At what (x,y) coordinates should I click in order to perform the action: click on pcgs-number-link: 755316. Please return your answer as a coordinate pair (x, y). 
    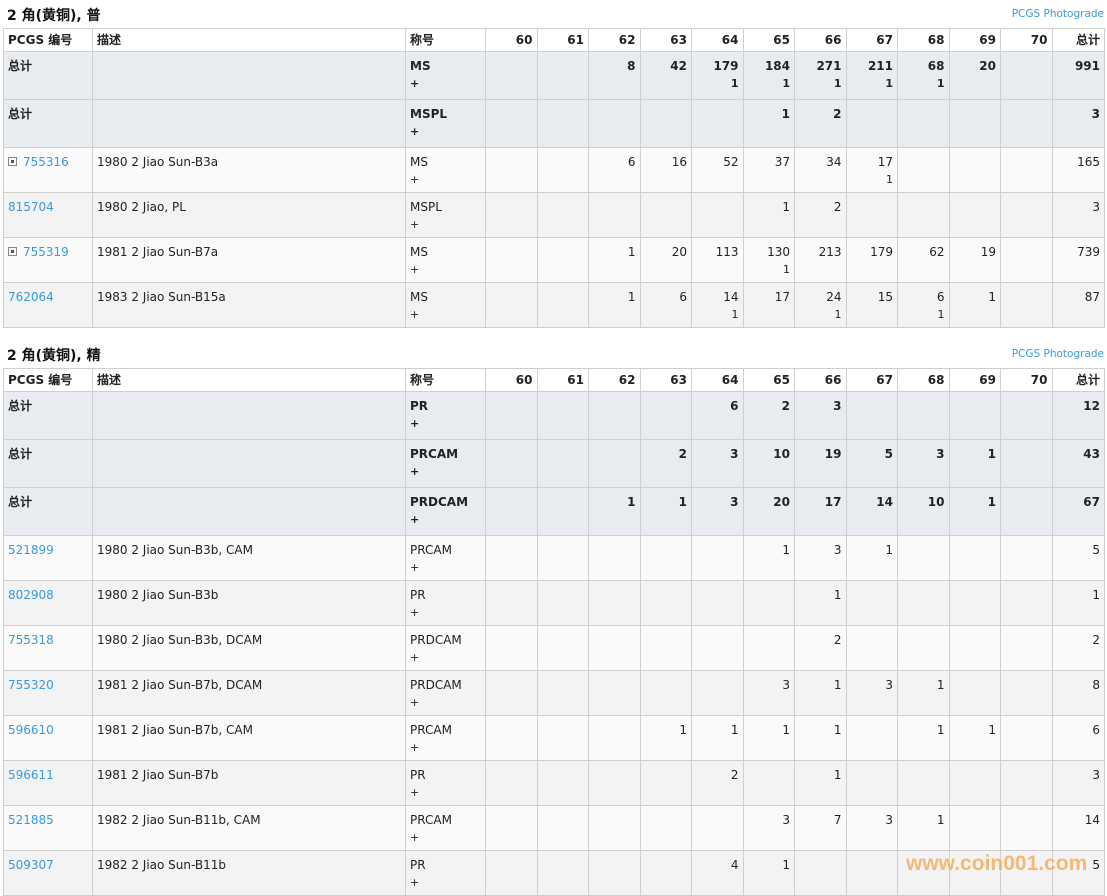
    Looking at the image, I should click on (46, 162).